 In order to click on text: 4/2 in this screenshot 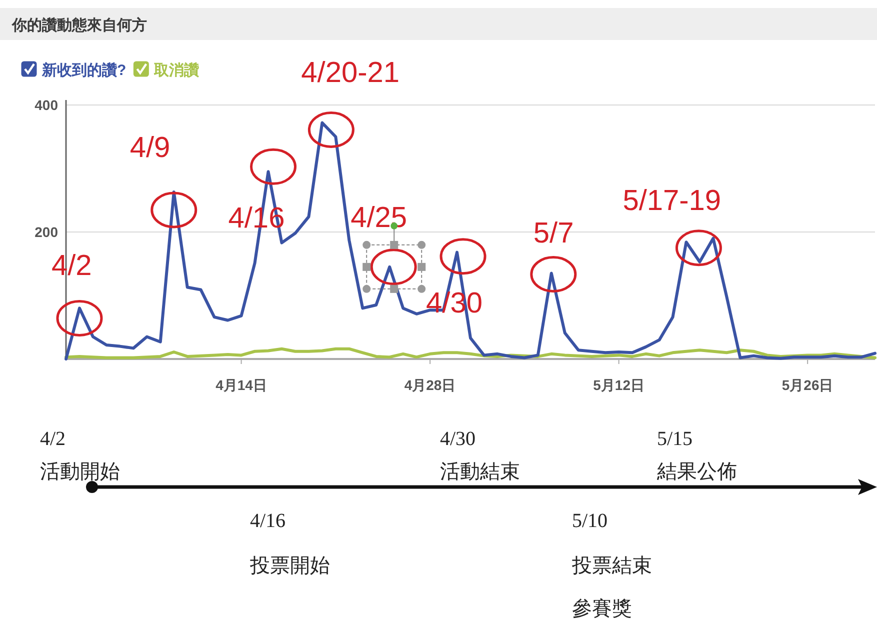, I will do `click(53, 439)`.